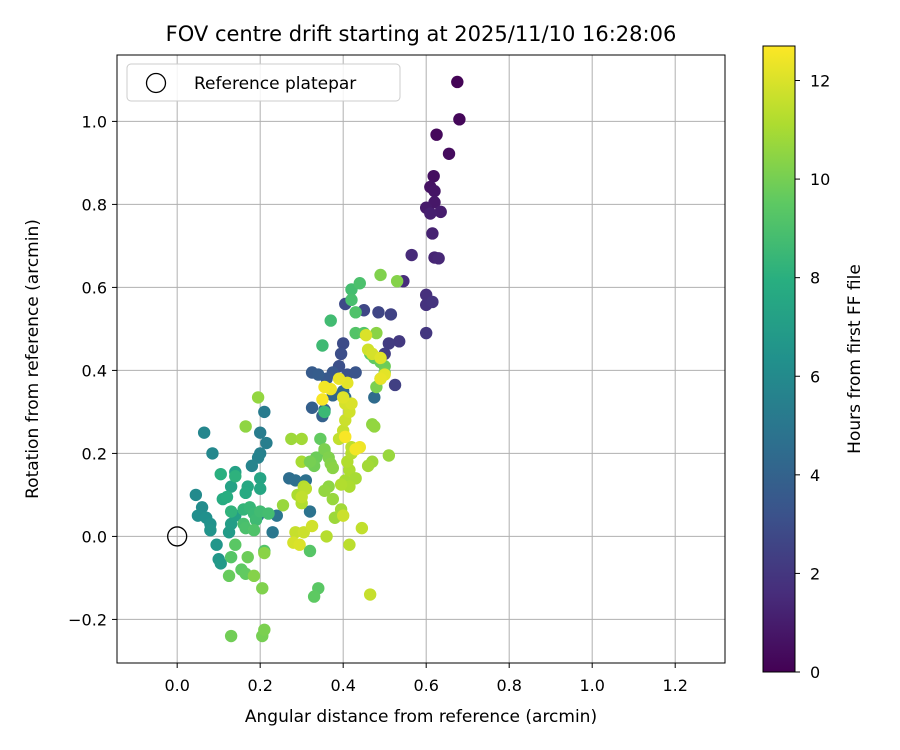 Image resolution: width=900 pixels, height=750 pixels. Describe the element at coordinates (815, 573) in the screenshot. I see `colorbar-tick-label: 2` at that location.